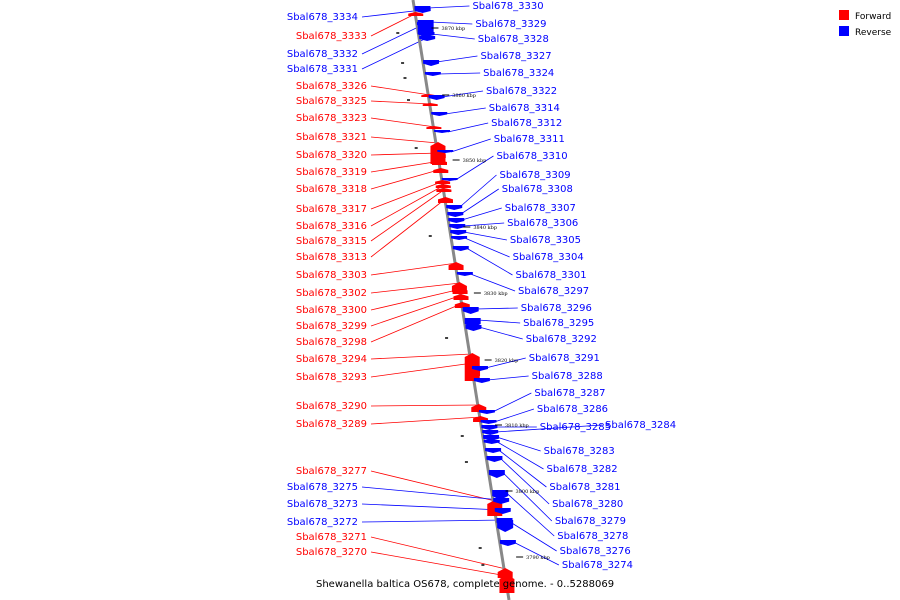 This screenshot has height=600, width=900. Describe the element at coordinates (575, 427) in the screenshot. I see `gene-label-reverse: Sbal678_3285` at that location.